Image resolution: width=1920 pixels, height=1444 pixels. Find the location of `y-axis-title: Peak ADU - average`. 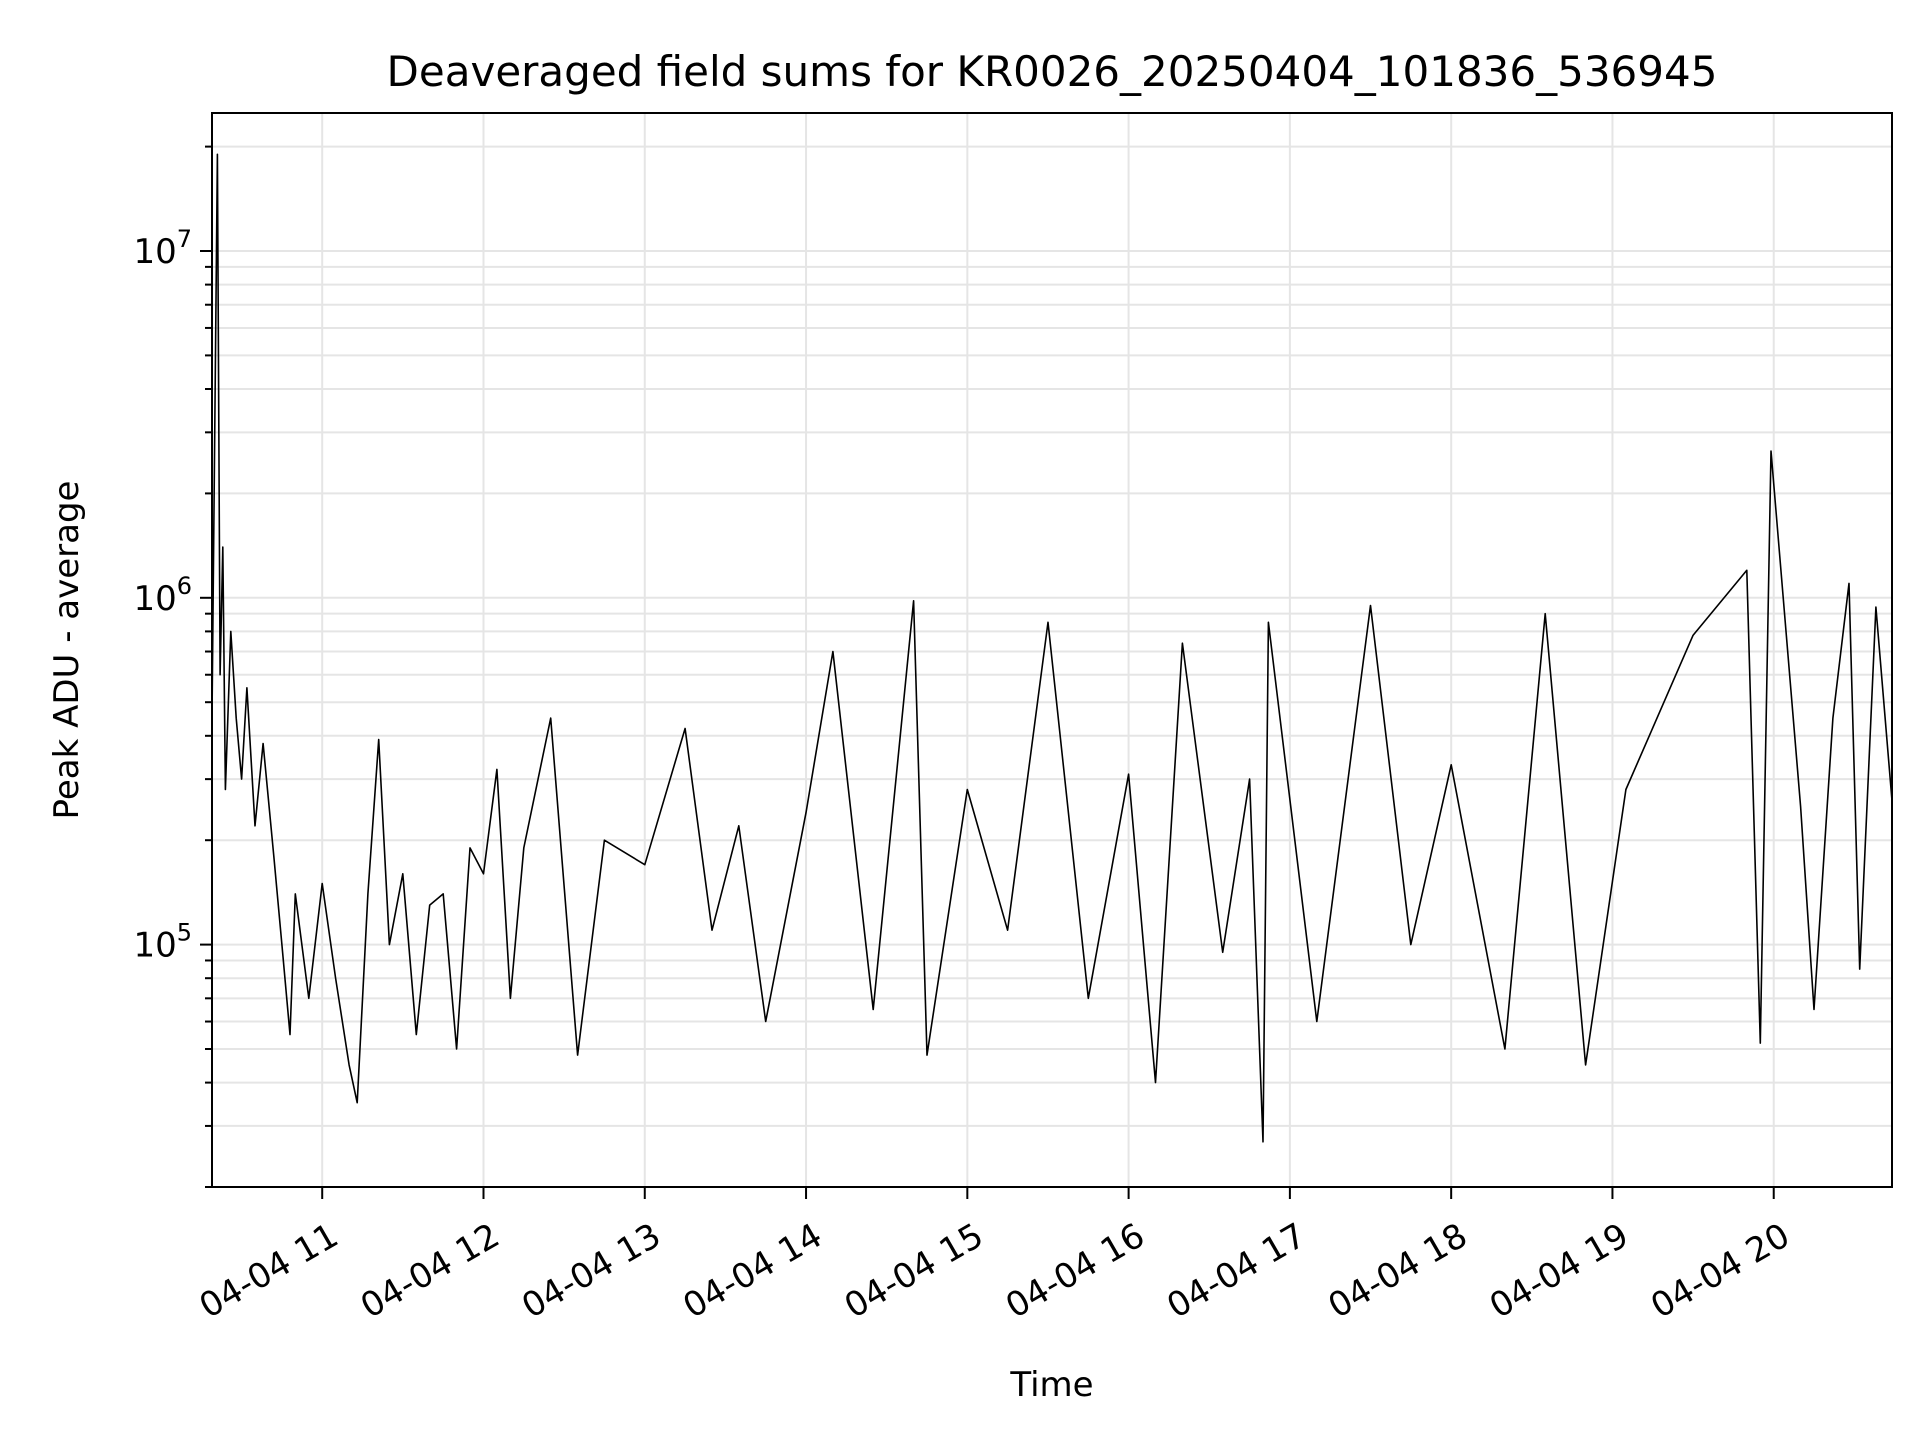

y-axis-title: Peak ADU - average is located at coordinates (67, 650).